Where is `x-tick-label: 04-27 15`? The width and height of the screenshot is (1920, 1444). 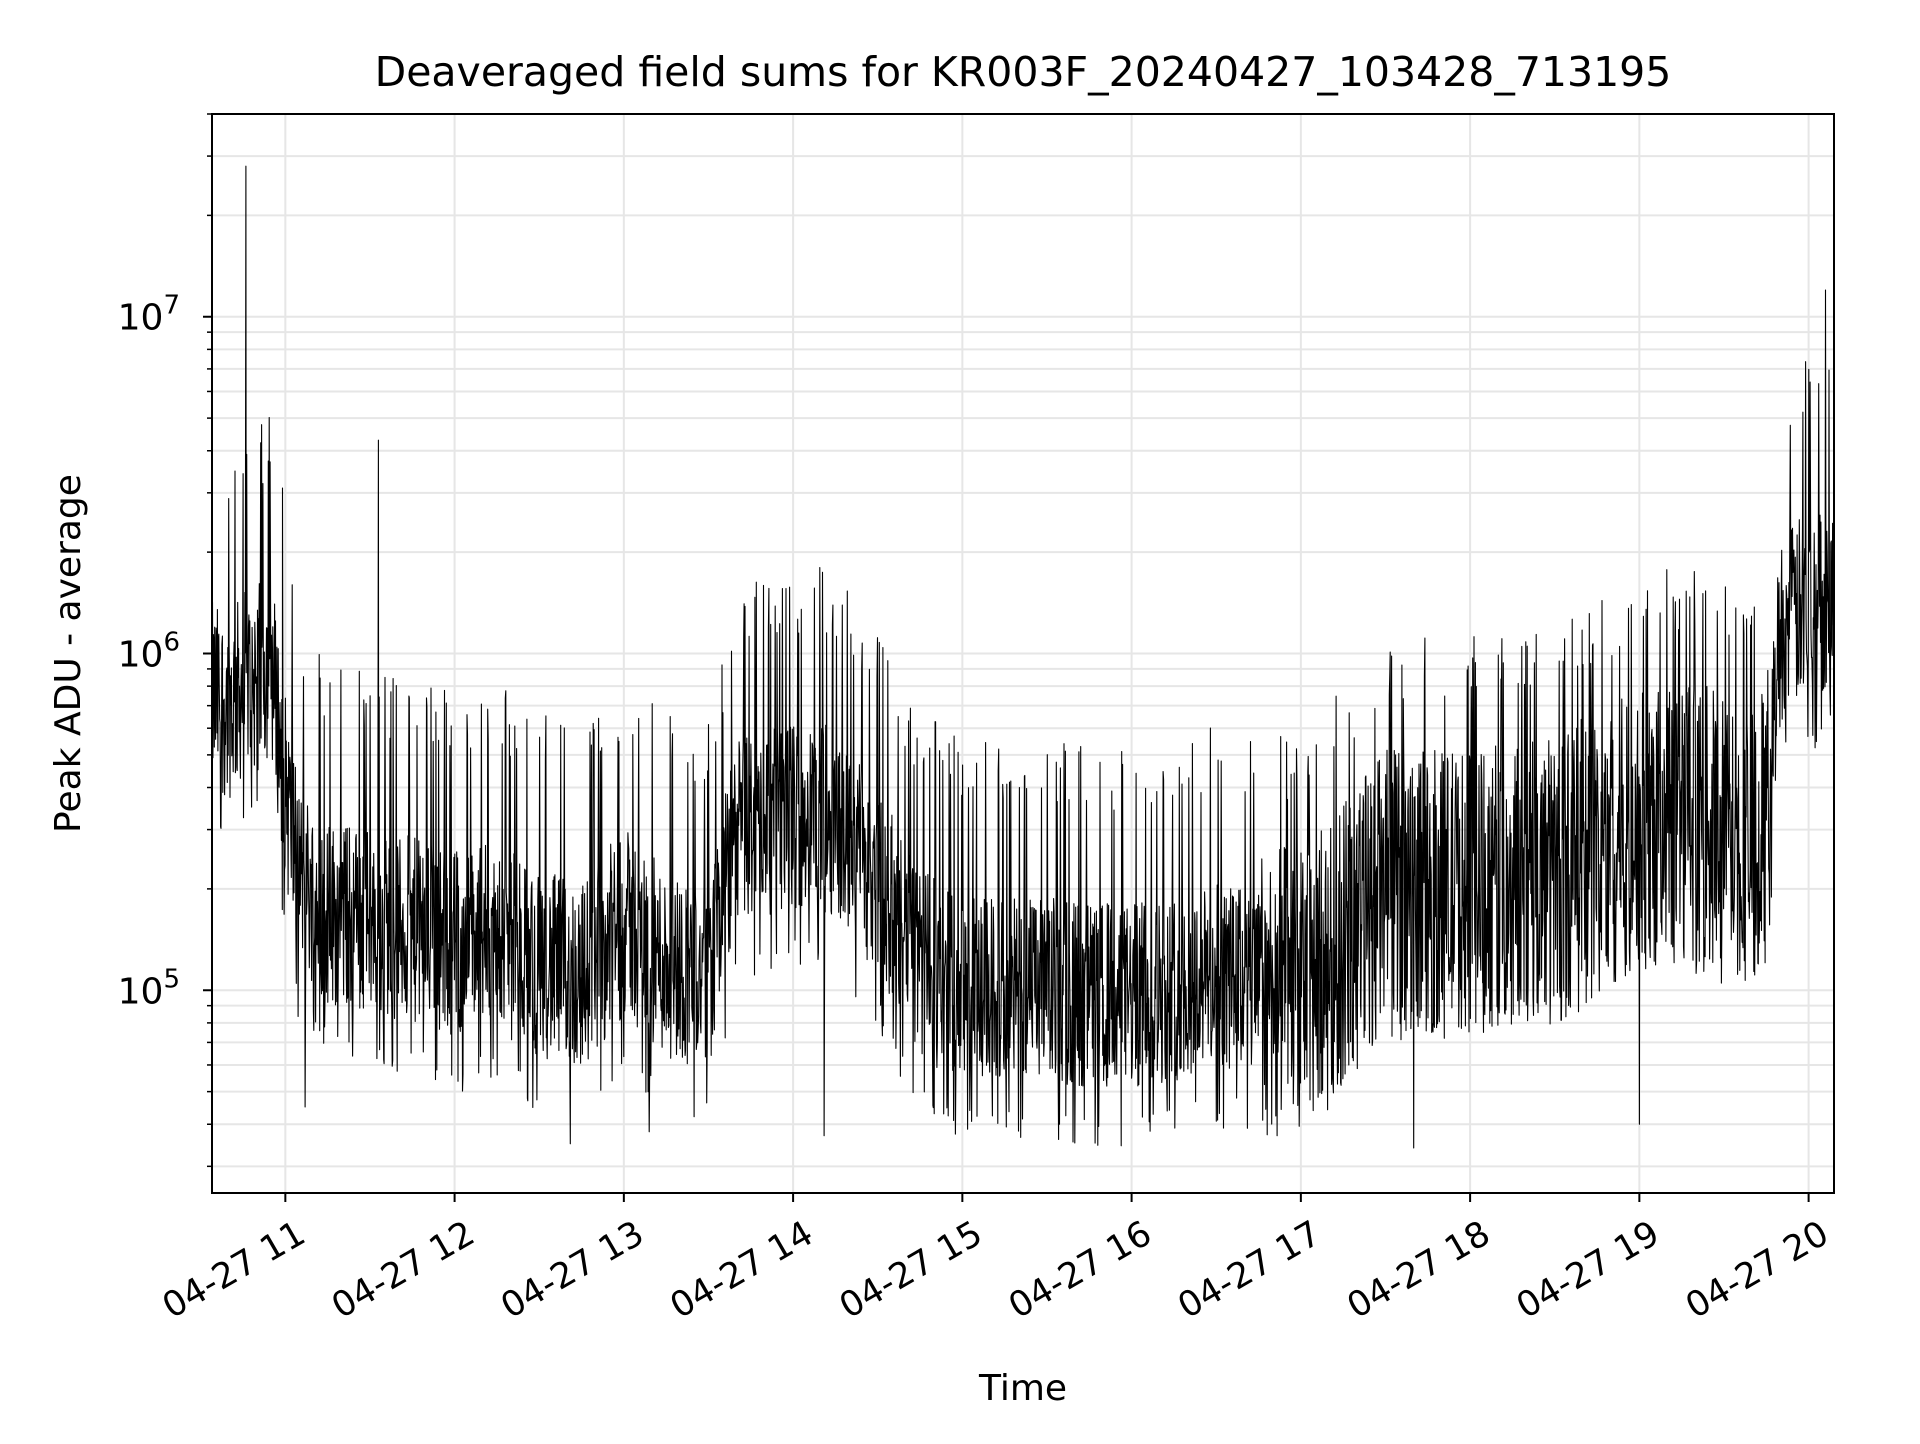 x-tick-label: 04-27 15 is located at coordinates (911, 1270).